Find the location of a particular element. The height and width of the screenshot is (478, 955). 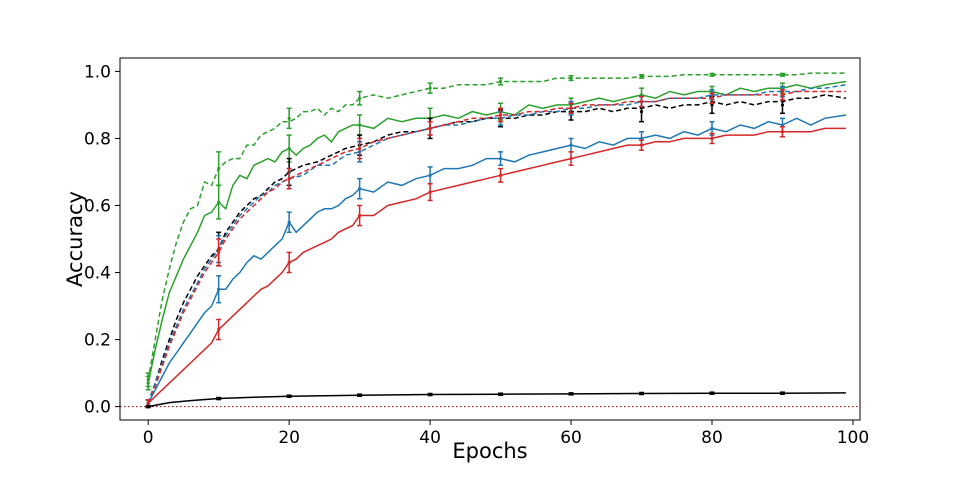

x-tick-label: 80 is located at coordinates (712, 438).